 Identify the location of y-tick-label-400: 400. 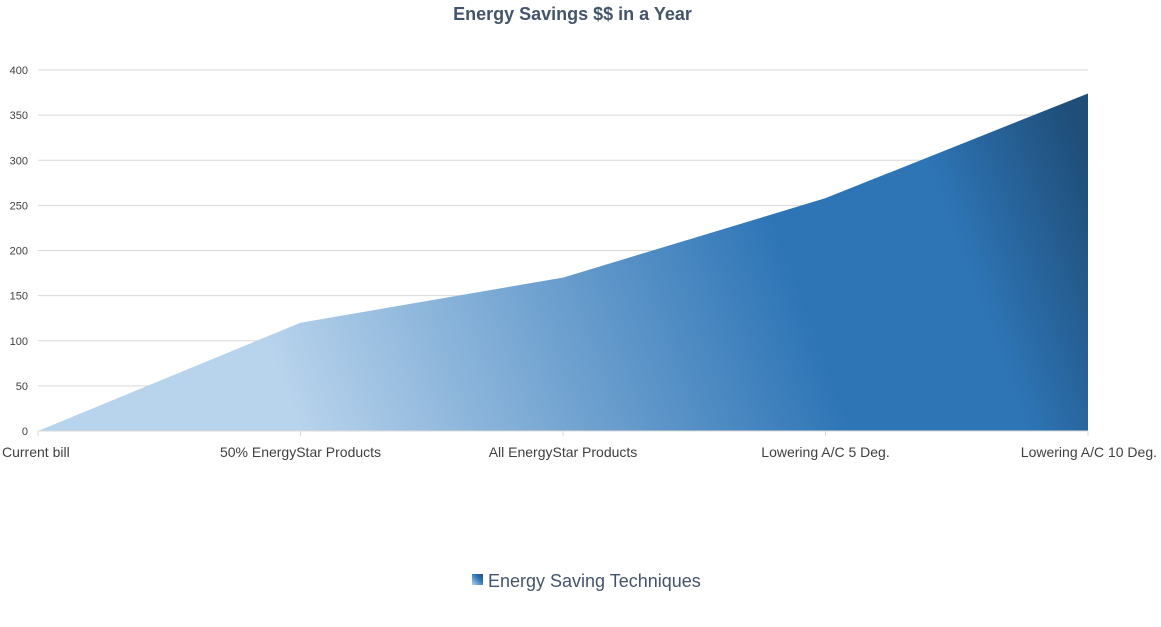
(19, 71).